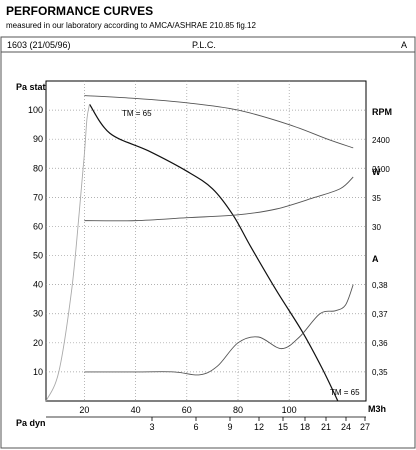  What do you see at coordinates (238, 410) in the screenshot?
I see `x-tick-label: 80` at bounding box center [238, 410].